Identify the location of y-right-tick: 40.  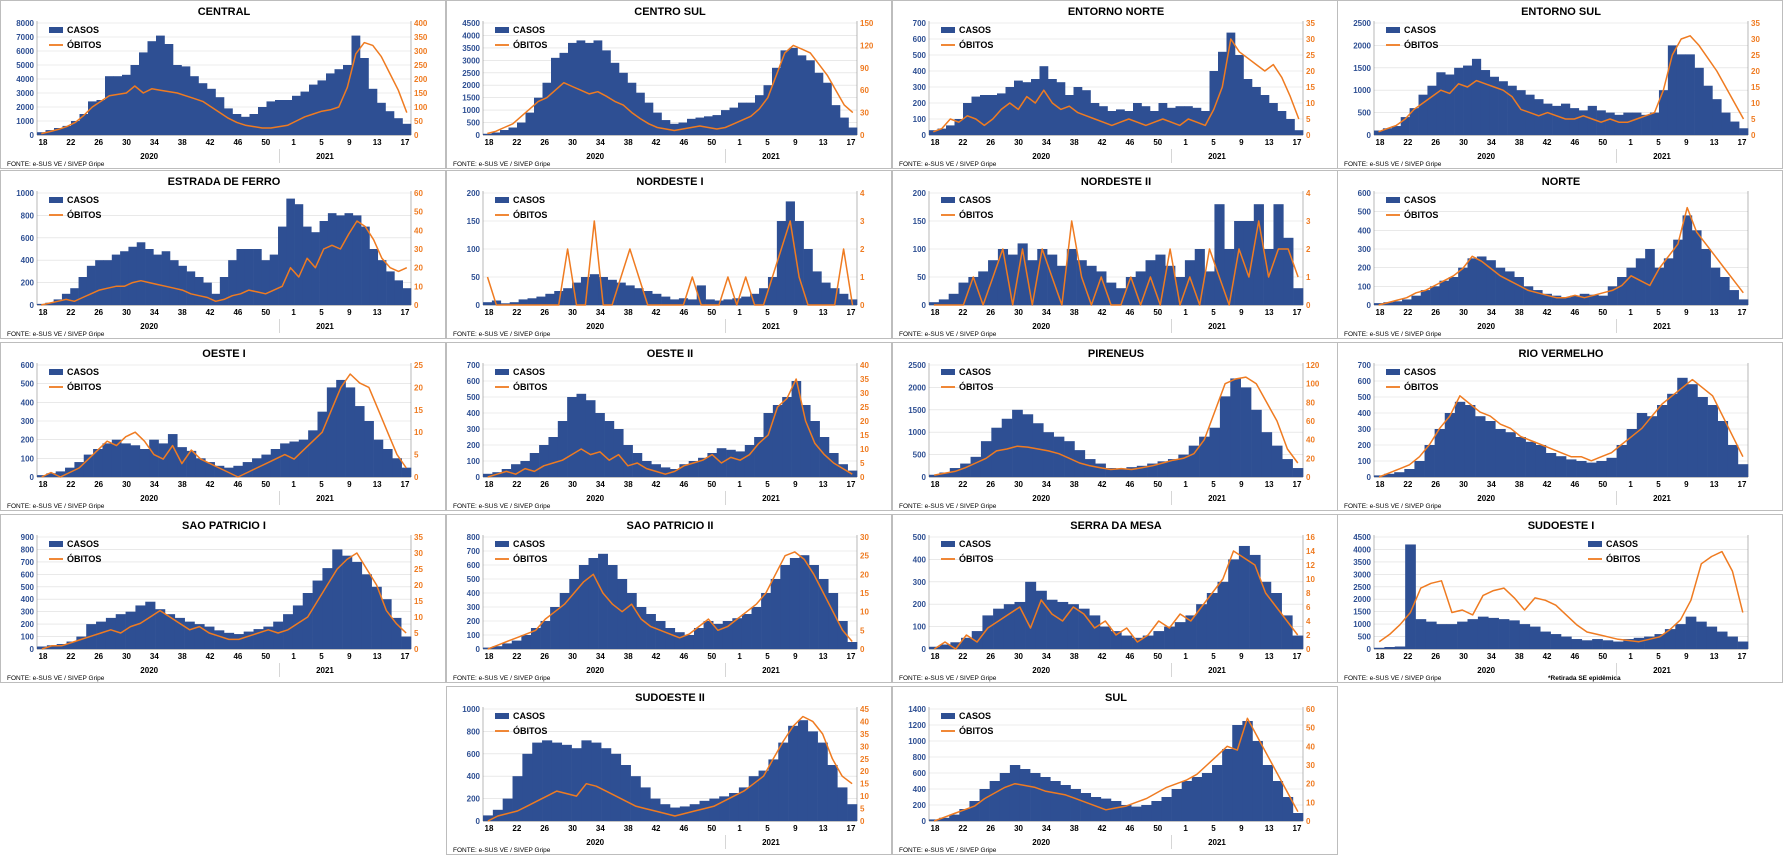
(1310, 440).